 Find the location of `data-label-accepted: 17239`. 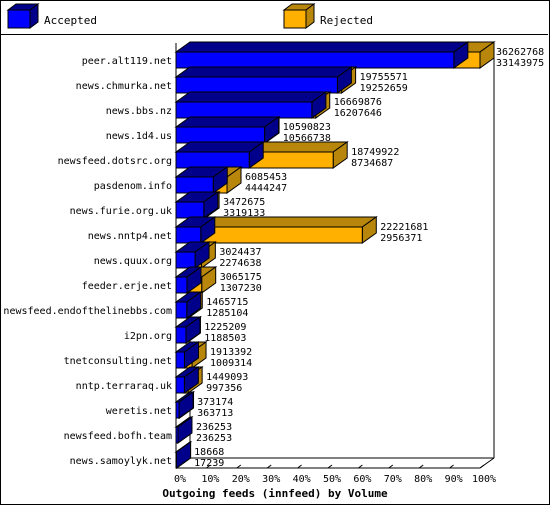

data-label-accepted: 17239 is located at coordinates (209, 463).